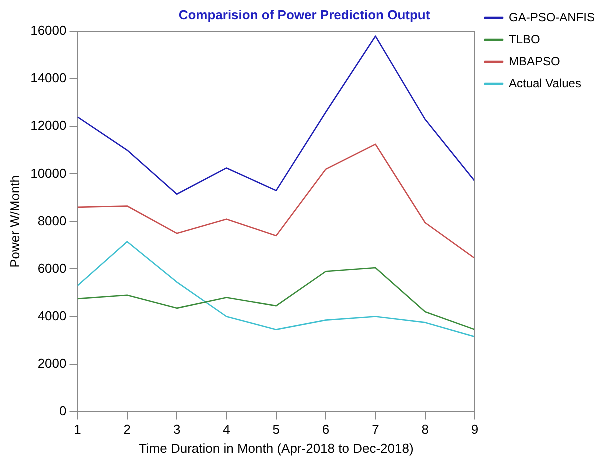  What do you see at coordinates (52, 220) in the screenshot?
I see `y-tick-label: 8000` at bounding box center [52, 220].